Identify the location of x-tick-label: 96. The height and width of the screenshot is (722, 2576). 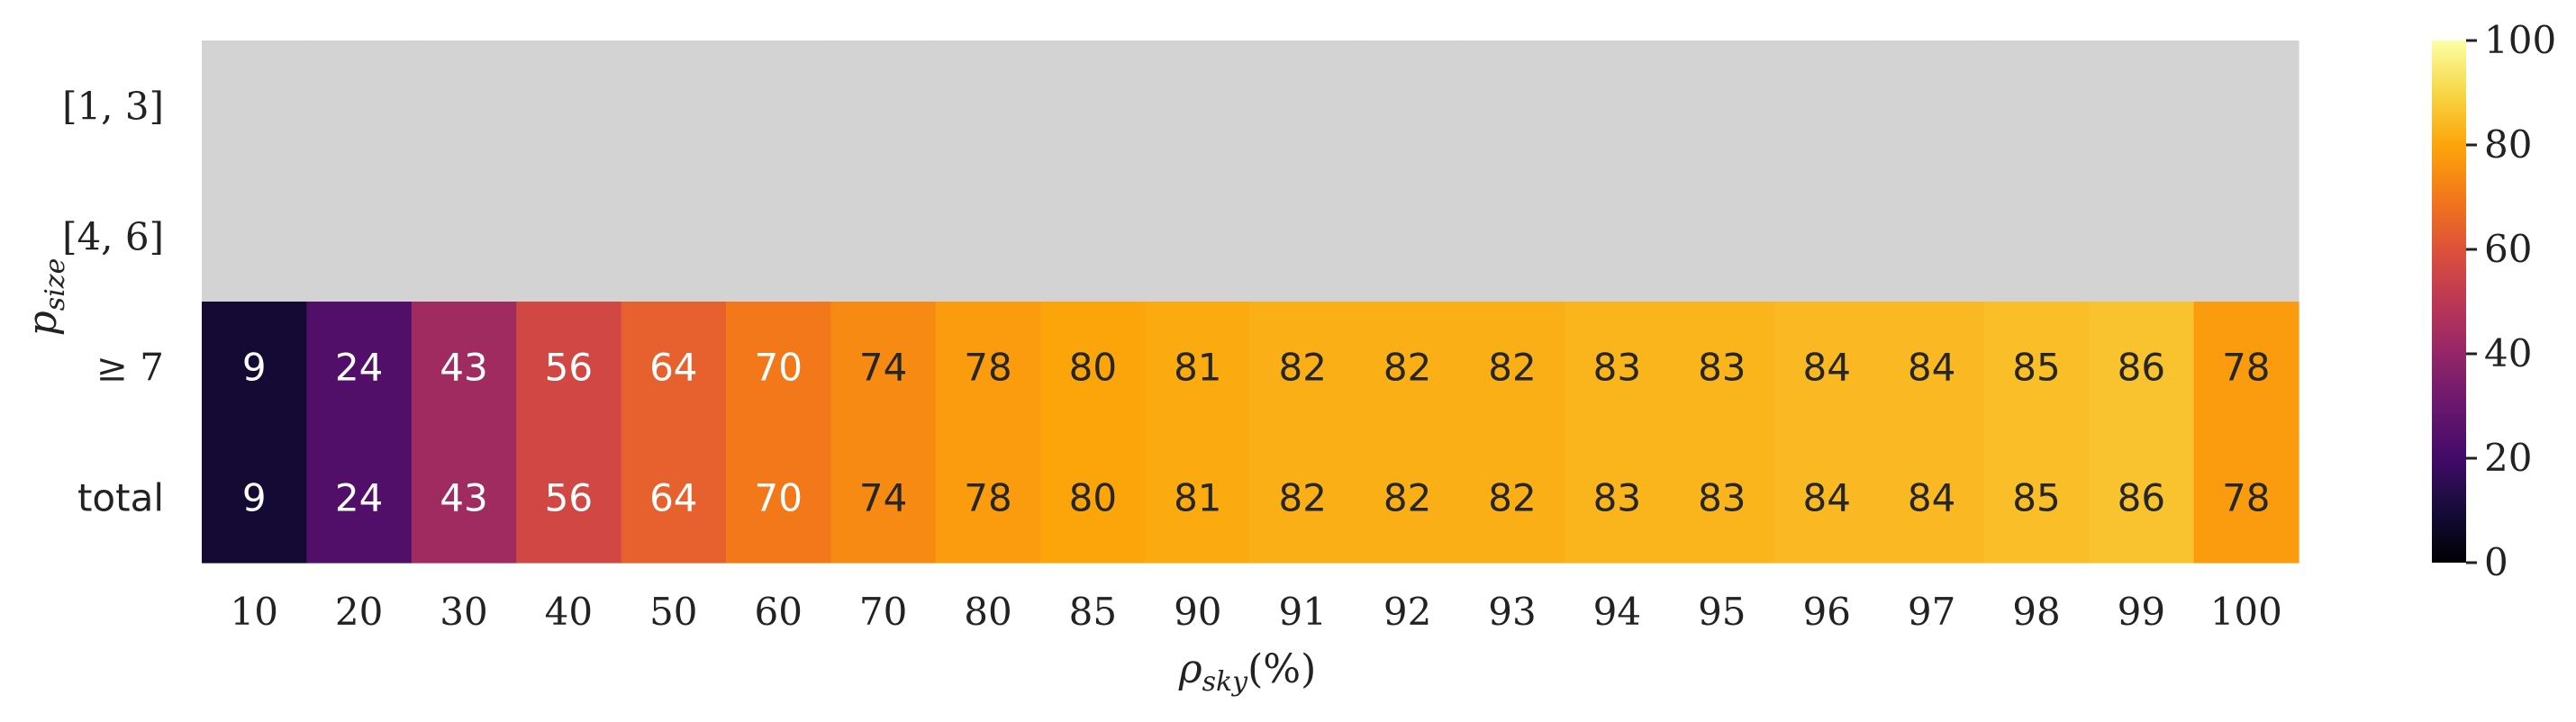
(1826, 612).